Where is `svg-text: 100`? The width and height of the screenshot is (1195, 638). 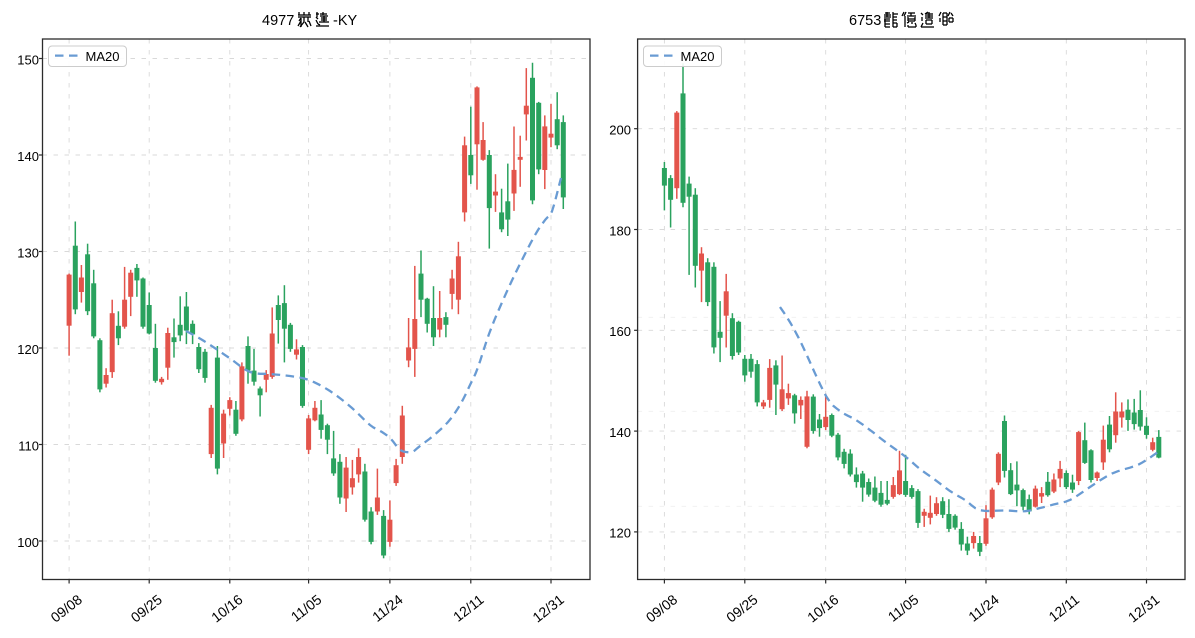
svg-text: 100 is located at coordinates (28, 542).